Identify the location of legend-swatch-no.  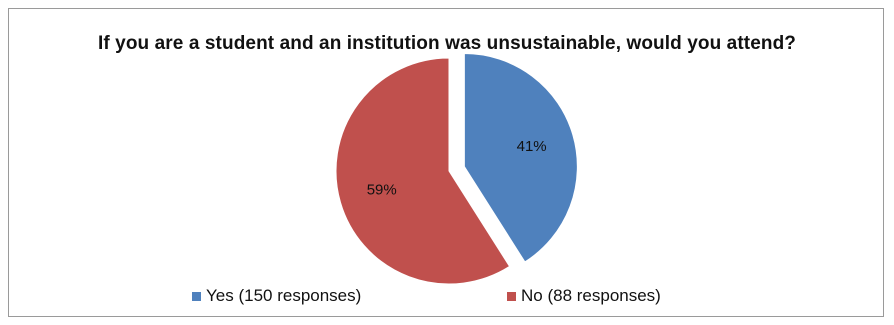
(511, 296).